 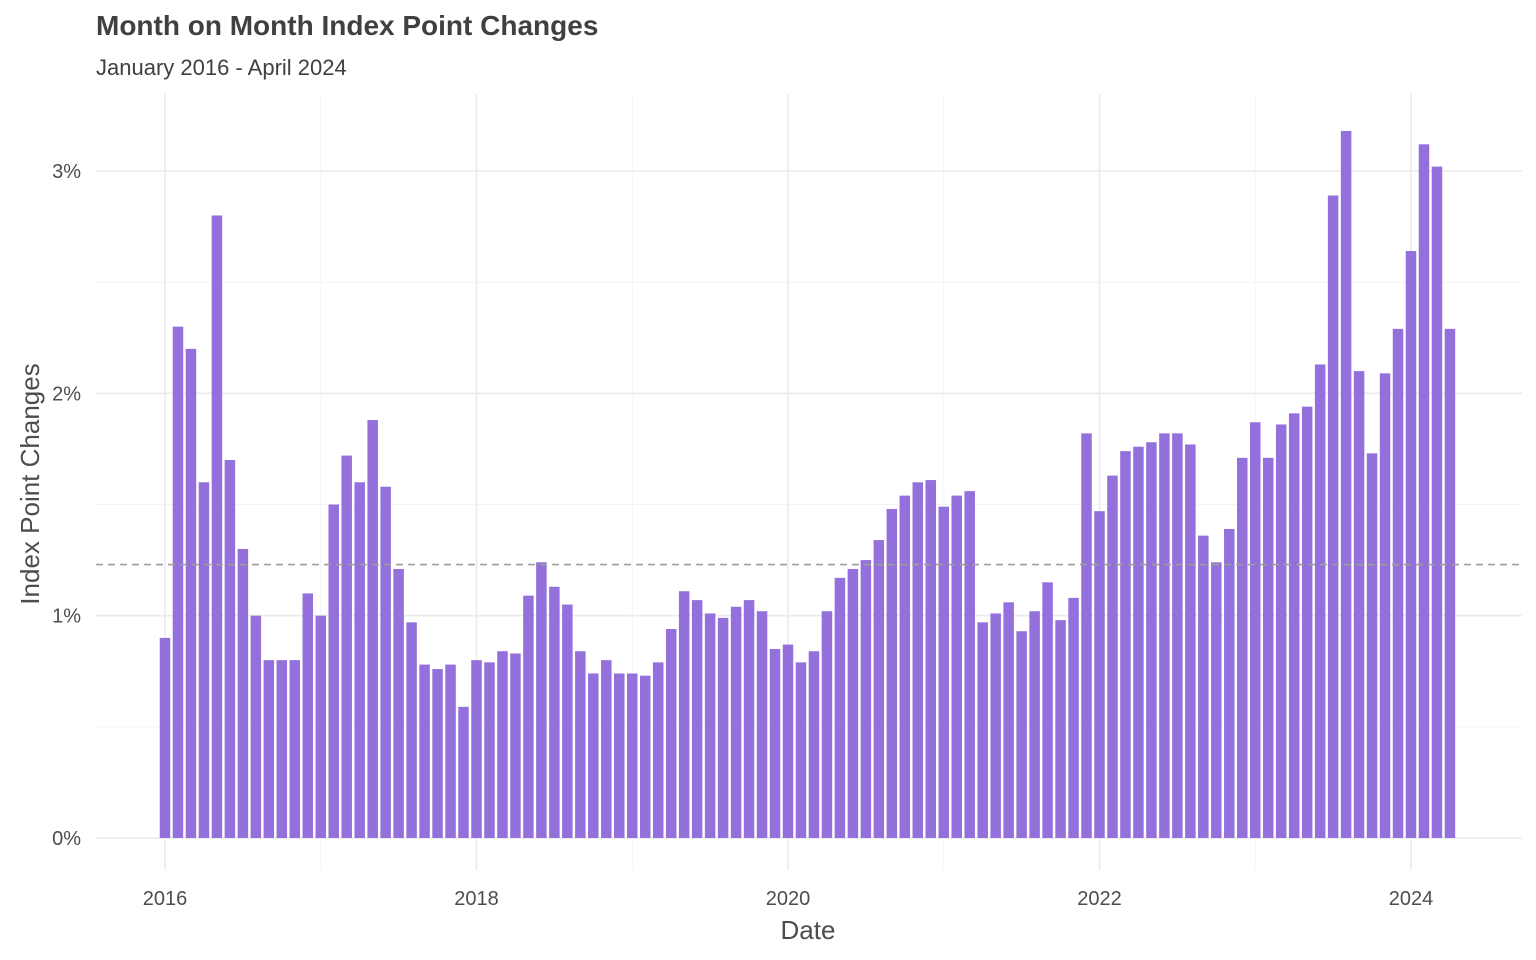 I want to click on x-tick-label: 2018, so click(x=476, y=899).